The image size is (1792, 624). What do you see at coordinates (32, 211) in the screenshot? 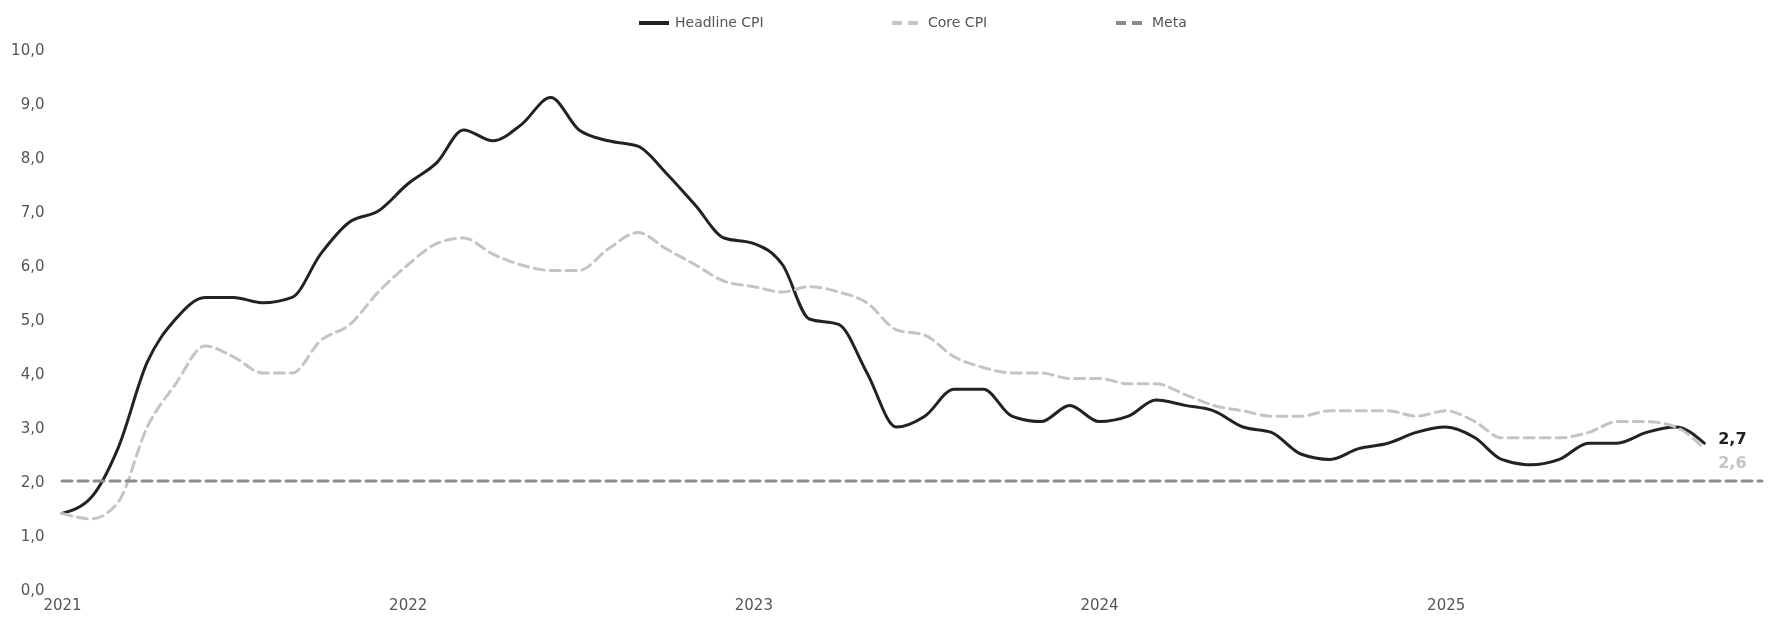
I see `y-tick-label: 7,0` at bounding box center [32, 211].